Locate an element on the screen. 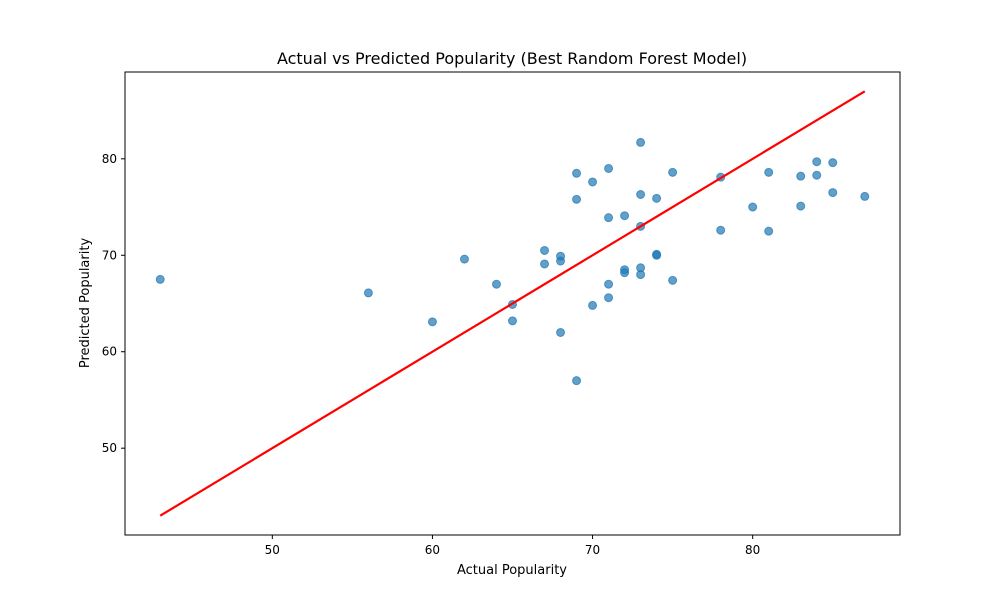 The width and height of the screenshot is (1000, 600). y-axis-label: Predicted Popularity is located at coordinates (85, 303).